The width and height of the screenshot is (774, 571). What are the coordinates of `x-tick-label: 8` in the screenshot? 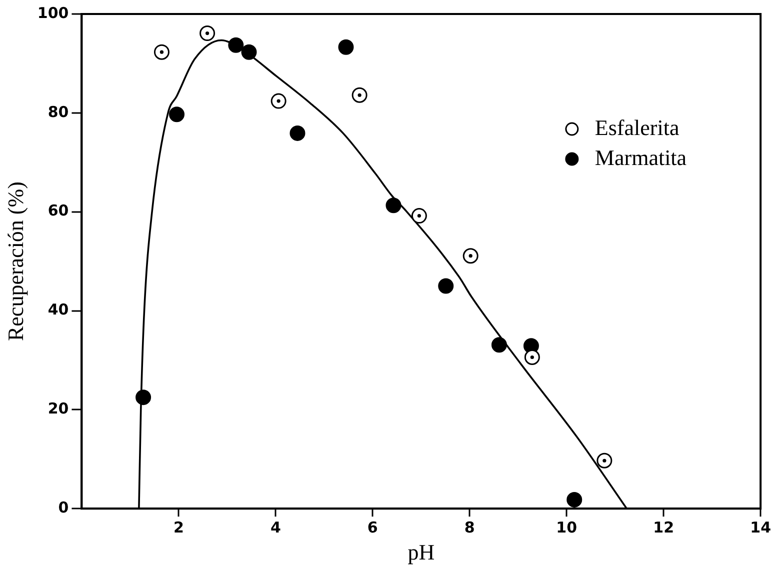 It's located at (469, 527).